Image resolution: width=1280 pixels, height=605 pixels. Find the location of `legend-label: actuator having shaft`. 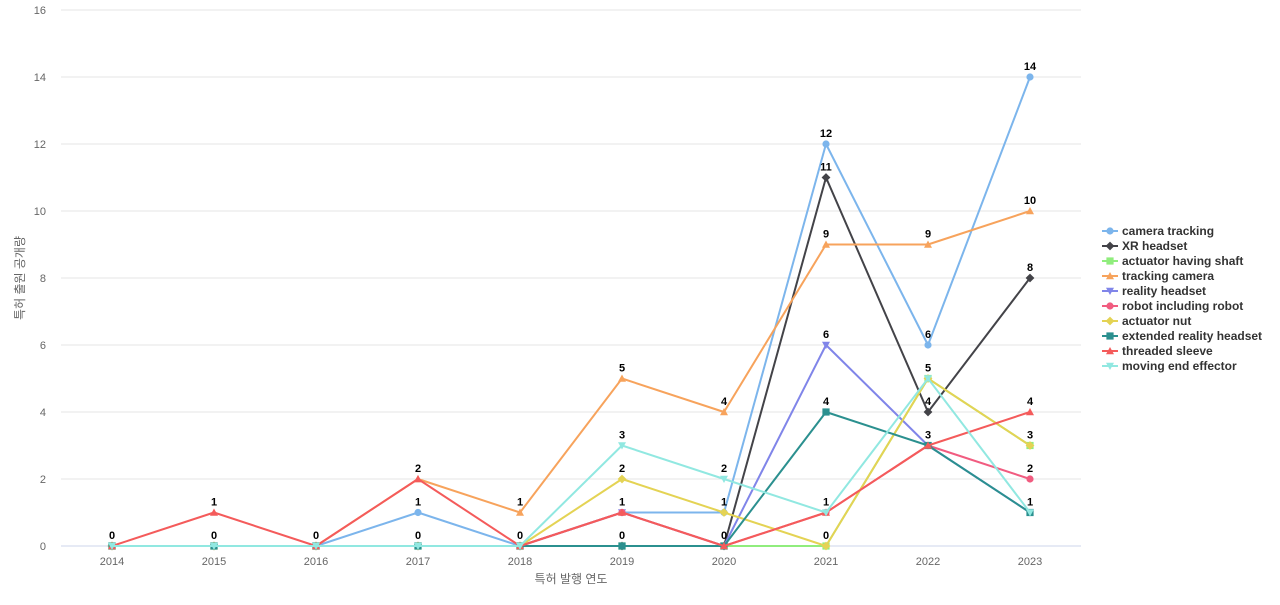

legend-label: actuator having shaft is located at coordinates (1182, 261).